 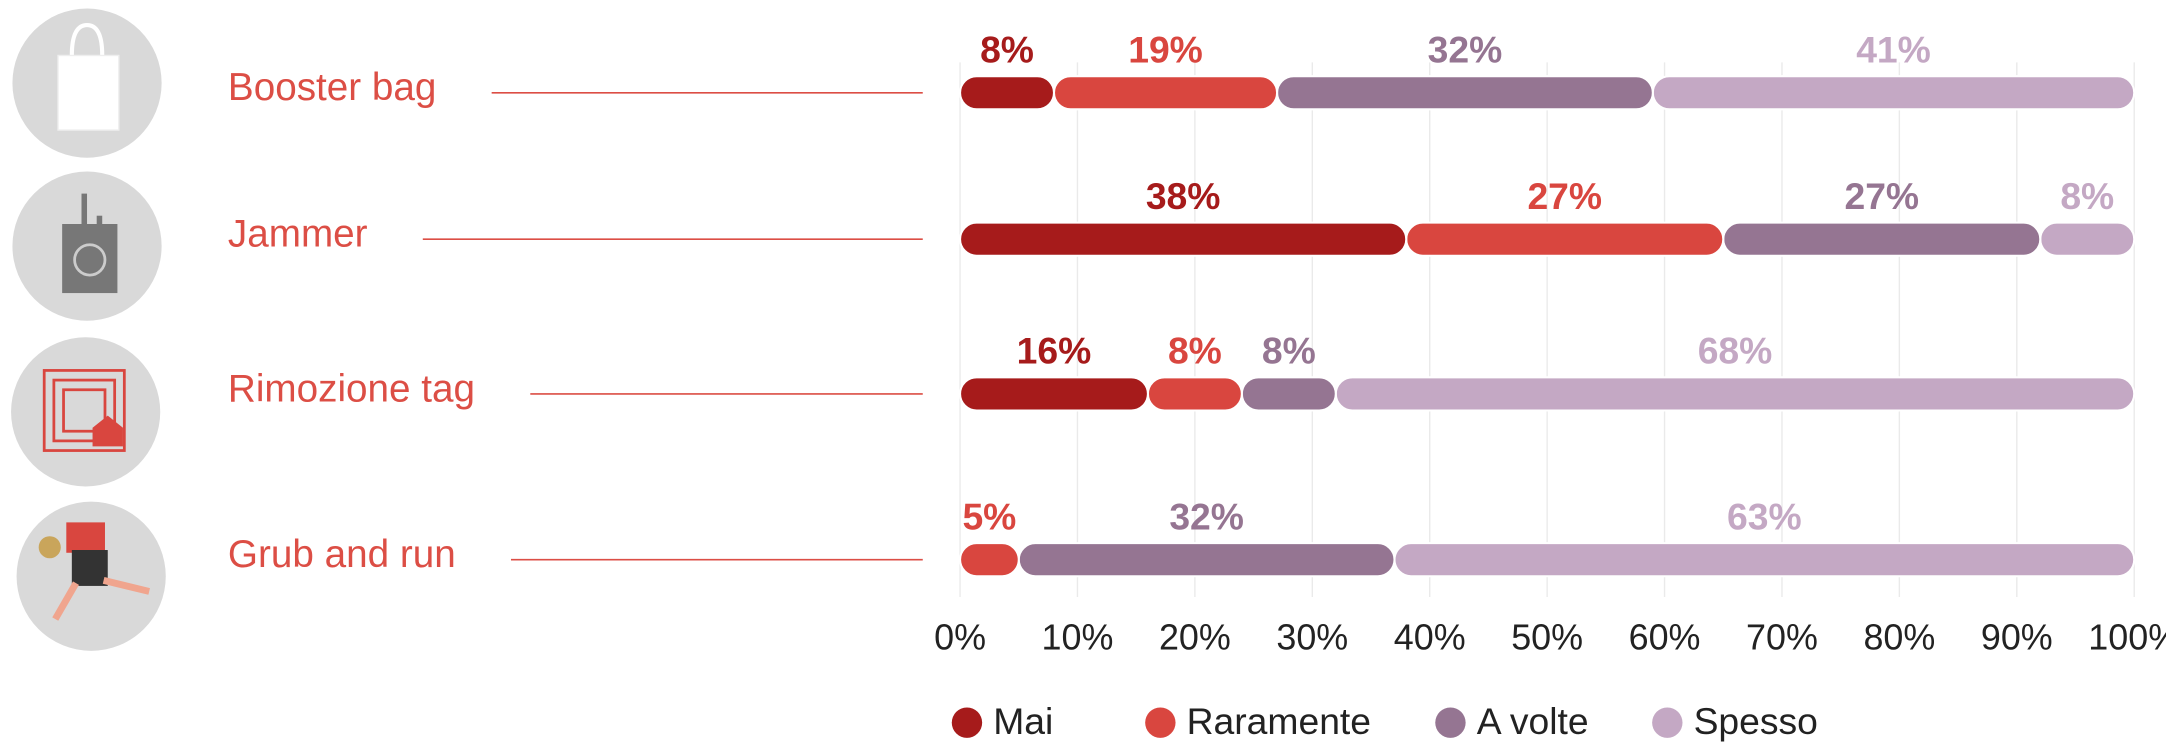 I want to click on tag-icon, so click(x=84, y=410).